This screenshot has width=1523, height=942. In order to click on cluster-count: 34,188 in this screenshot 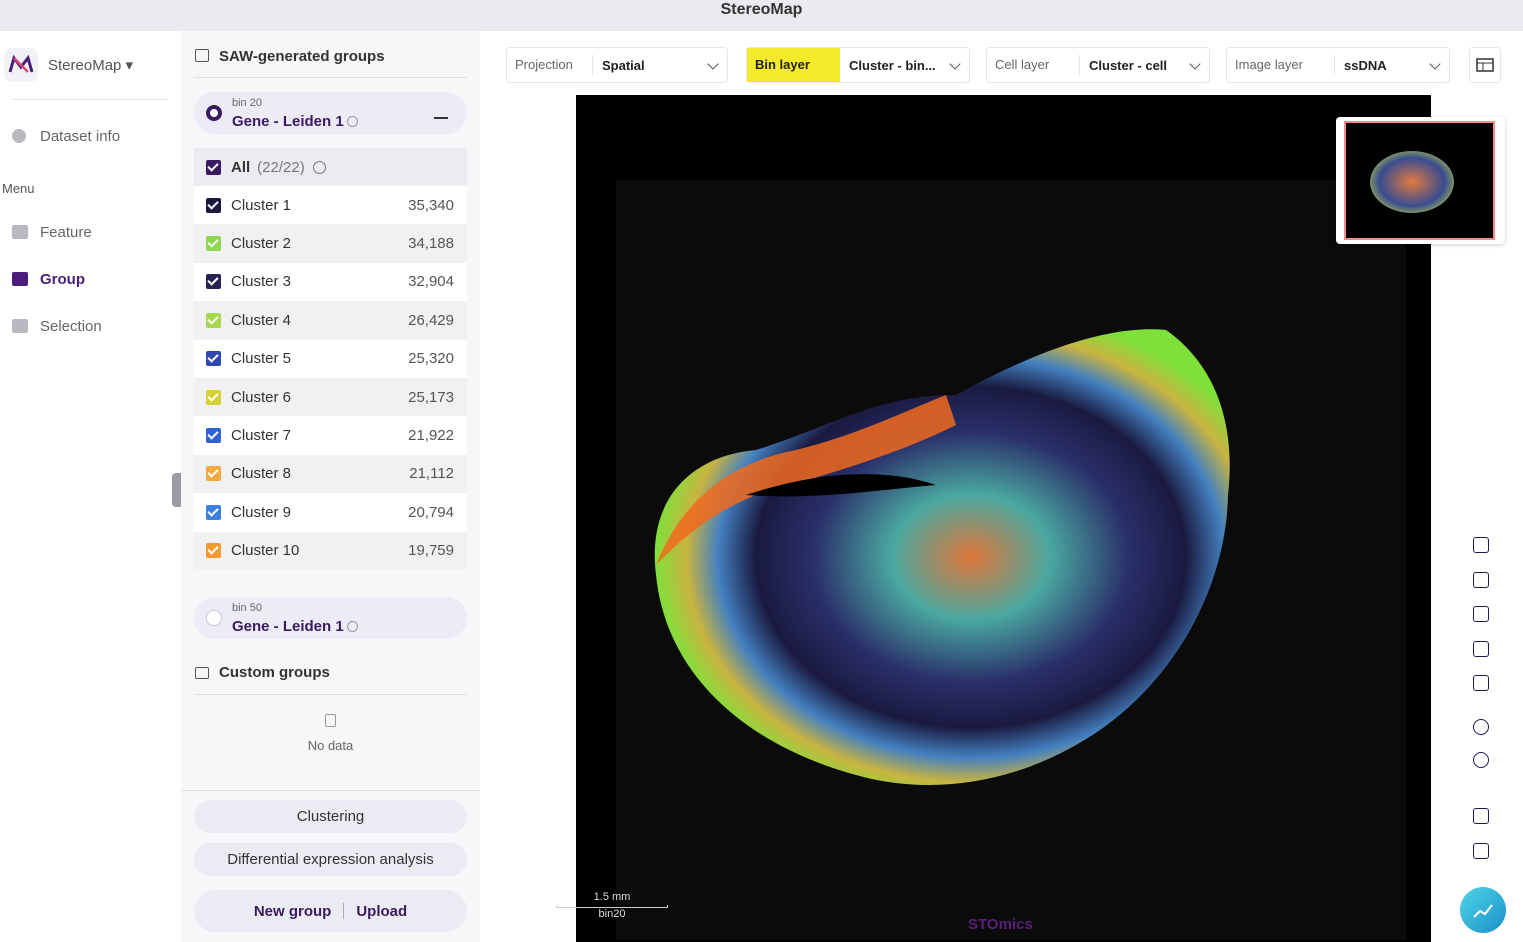, I will do `click(431, 244)`.